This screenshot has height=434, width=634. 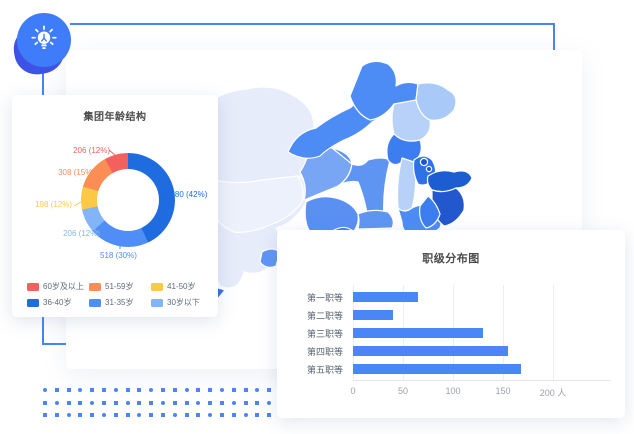 I want to click on x-tick-label: 0, so click(x=353, y=391).